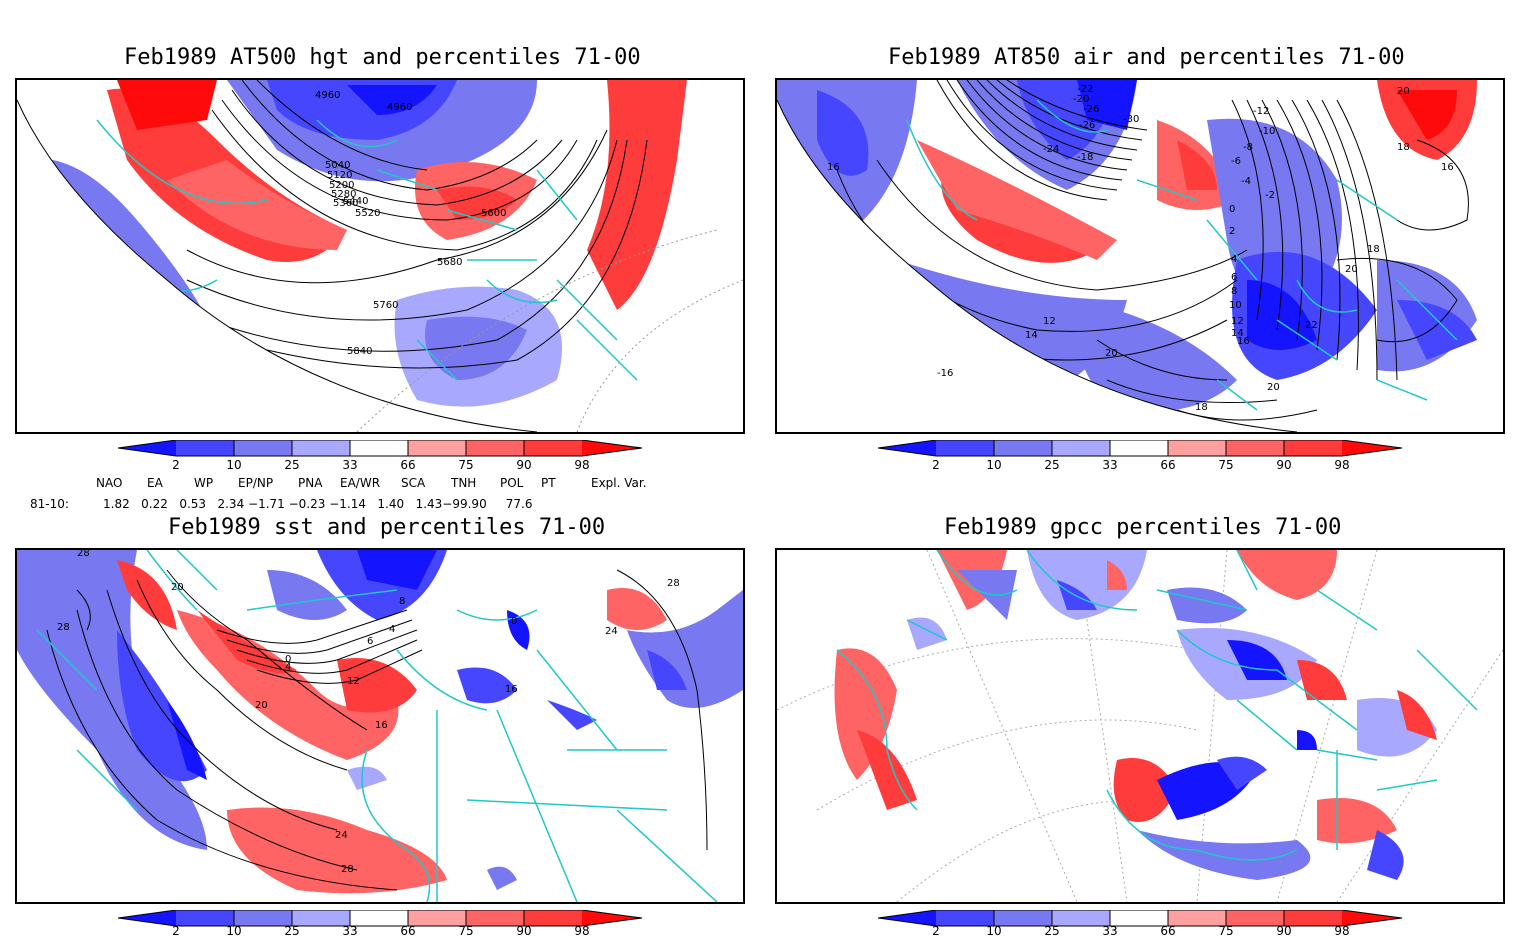  I want to click on index-name: SCA, so click(413, 483).